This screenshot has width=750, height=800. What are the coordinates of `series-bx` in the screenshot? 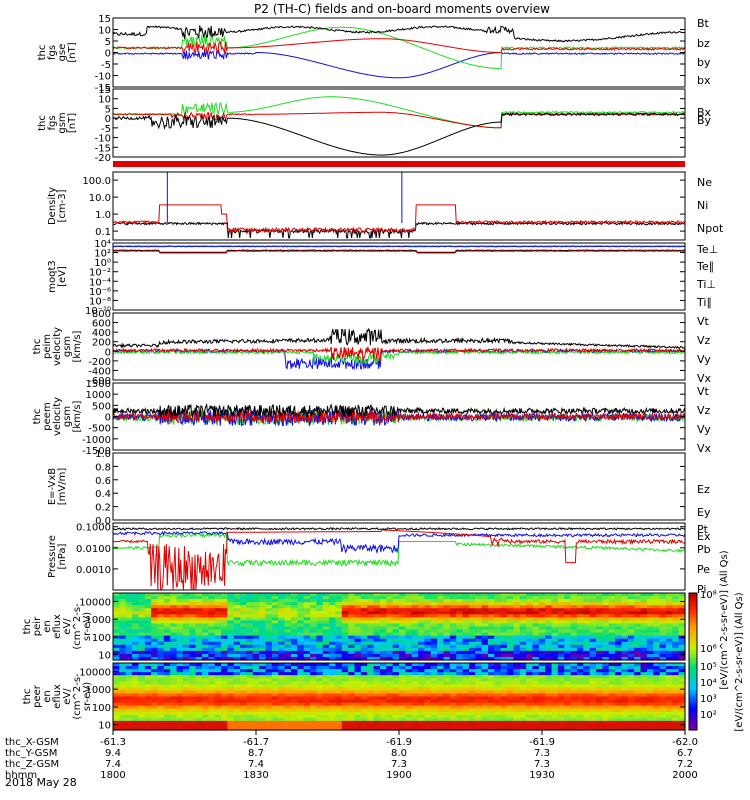 It's located at (398, 63).